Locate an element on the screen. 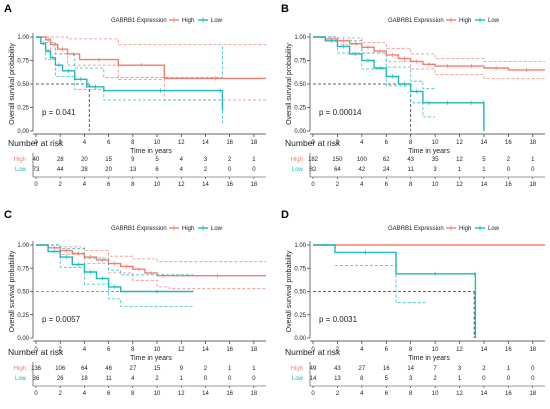 This screenshot has height=409, width=550. y-tick-label: 0.25 is located at coordinates (23, 316).